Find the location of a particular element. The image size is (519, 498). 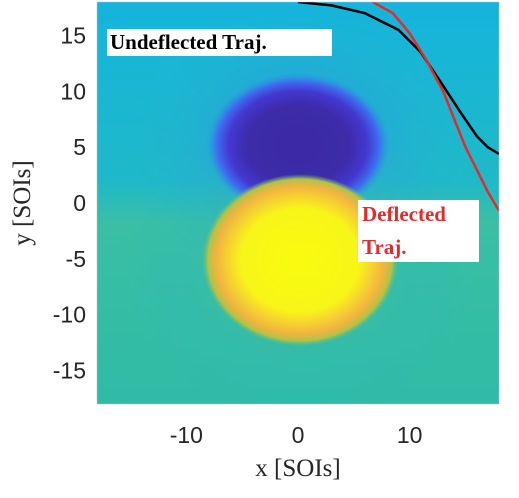

low-region-group is located at coordinates (298, 138).